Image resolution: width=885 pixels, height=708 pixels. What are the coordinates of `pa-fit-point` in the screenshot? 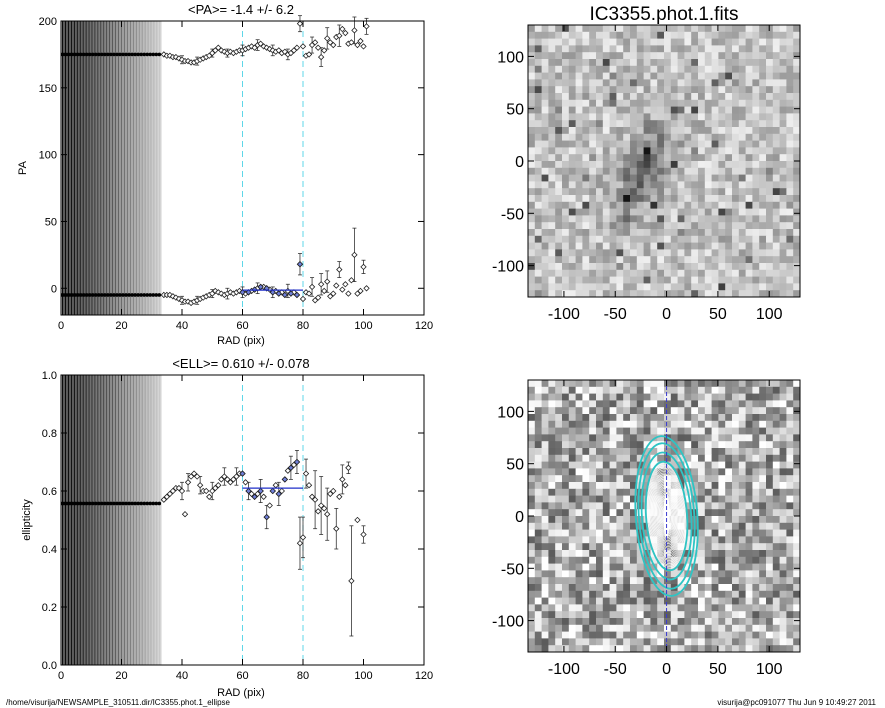 It's located at (266, 288).